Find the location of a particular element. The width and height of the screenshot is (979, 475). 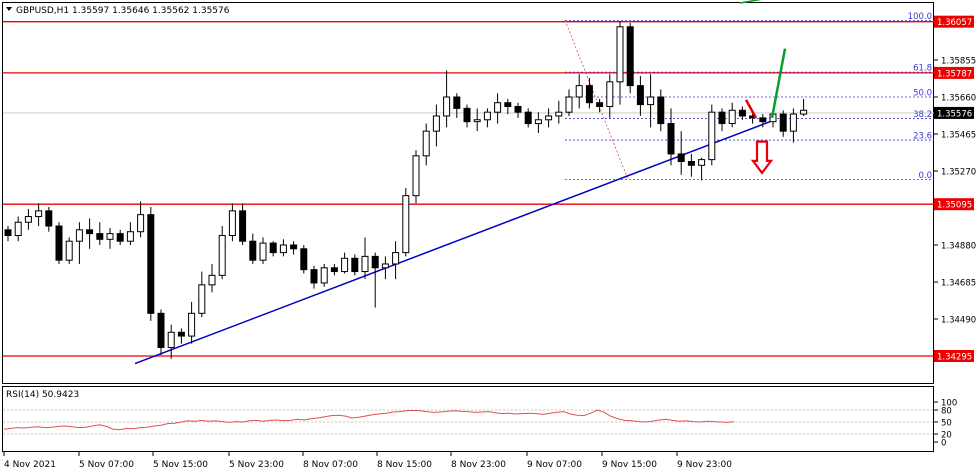

drawing-annotations is located at coordinates (764, 87).